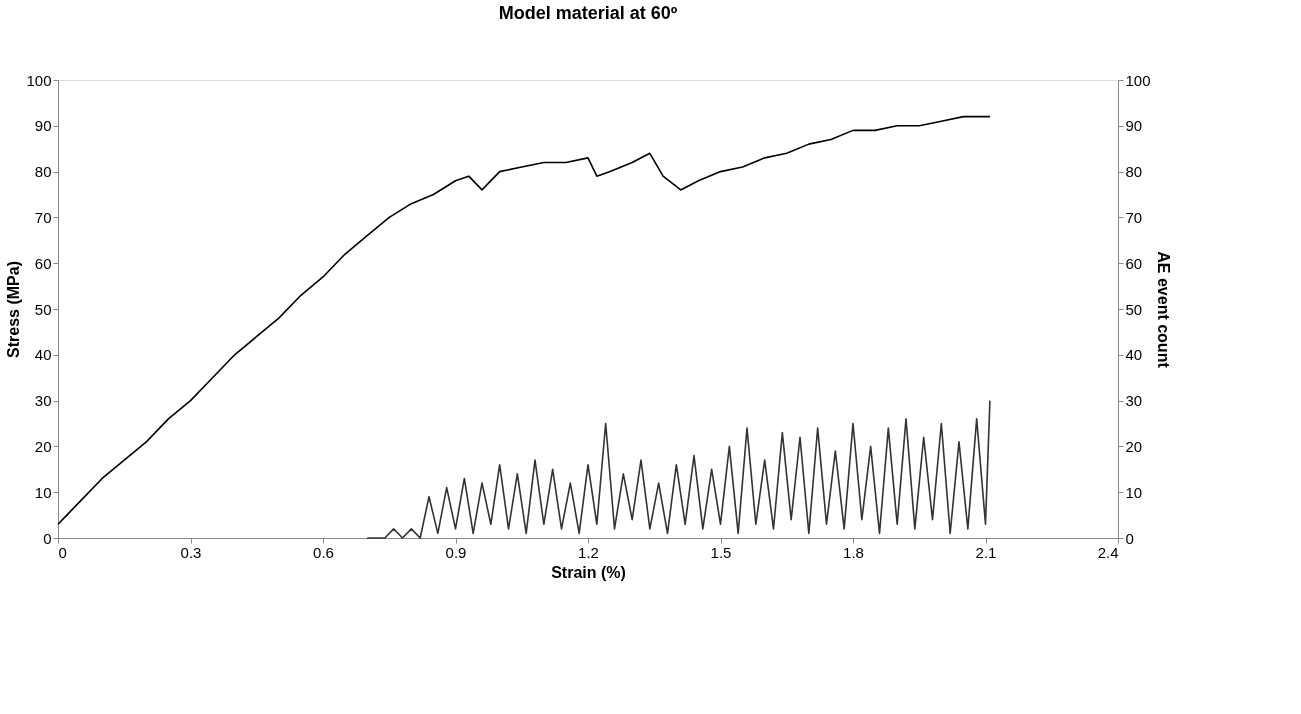 The image size is (1301, 714). Describe the element at coordinates (43, 355) in the screenshot. I see `y-tick-label: 40` at that location.